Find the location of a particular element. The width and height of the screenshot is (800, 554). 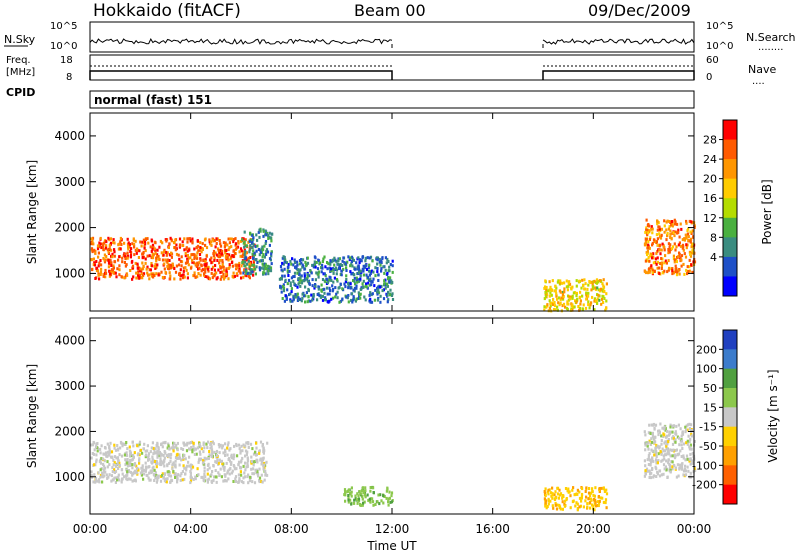

colorbar-segment is located at coordinates (730, 247).